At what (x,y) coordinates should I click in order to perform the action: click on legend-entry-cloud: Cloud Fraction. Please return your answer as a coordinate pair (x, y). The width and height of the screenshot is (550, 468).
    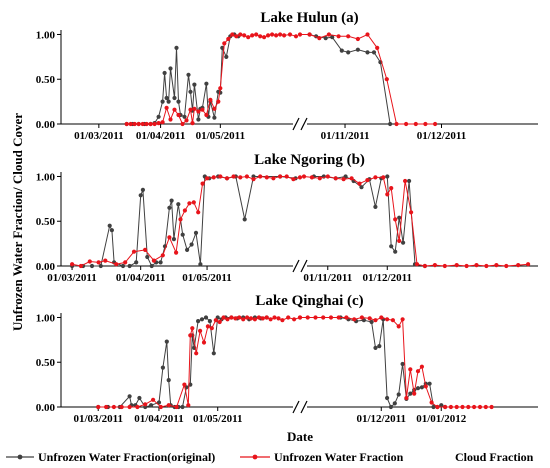
    Looking at the image, I should click on (494, 457).